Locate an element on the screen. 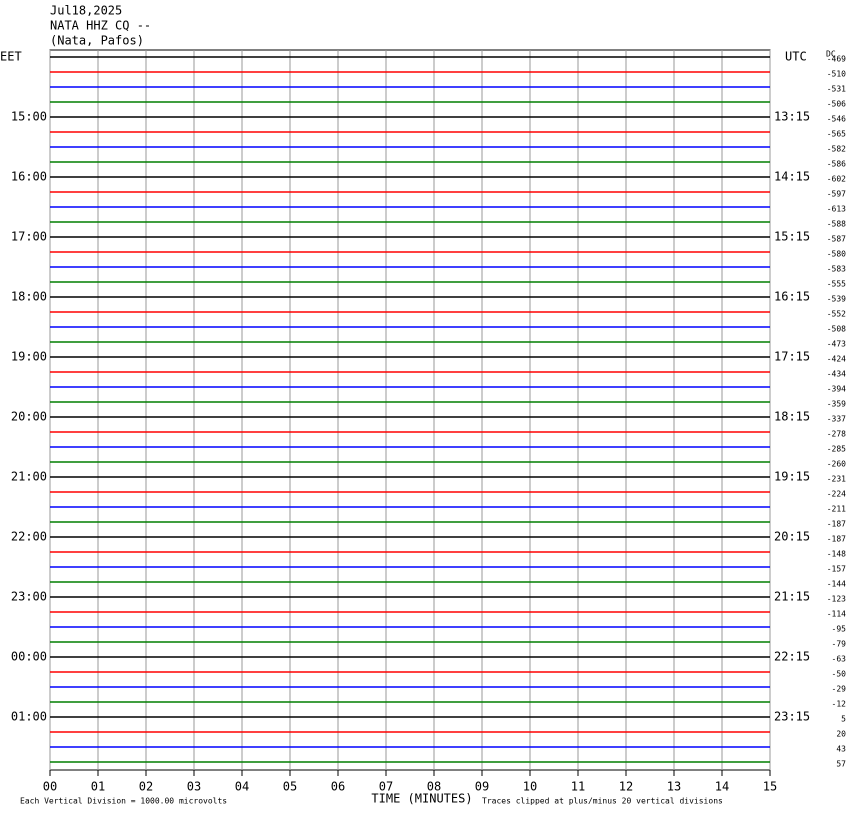  dc-offset: -95 is located at coordinates (839, 629).